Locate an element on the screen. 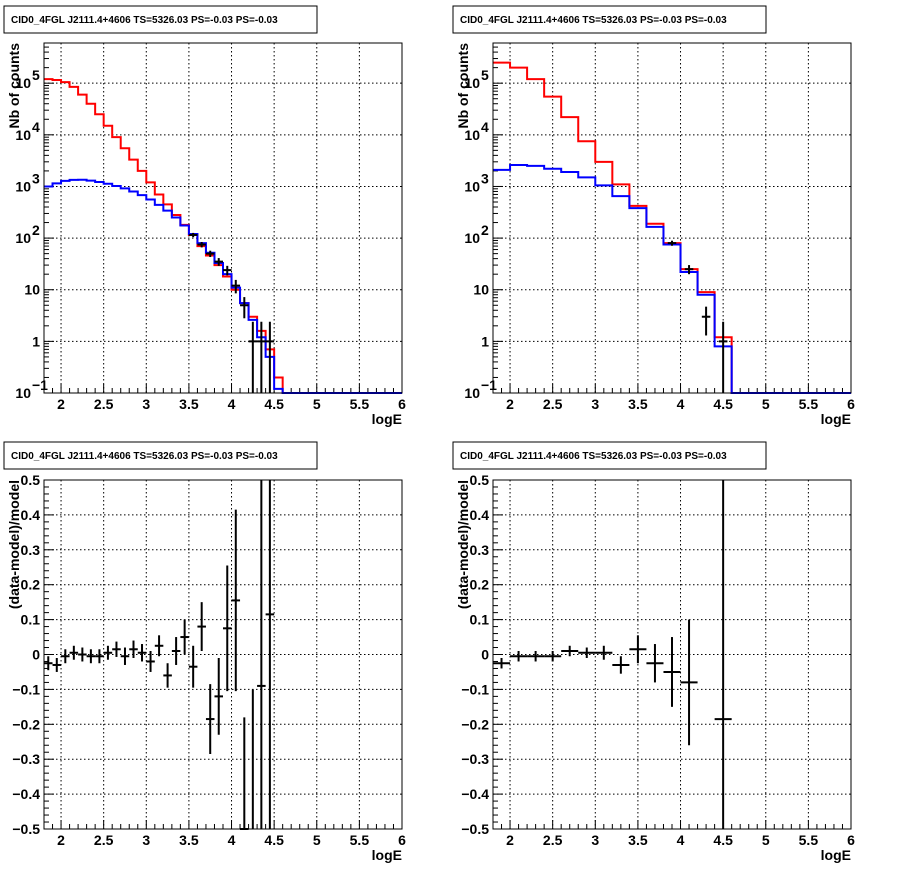 The height and width of the screenshot is (875, 898). y-tick-label: 0.1 is located at coordinates (31, 620).